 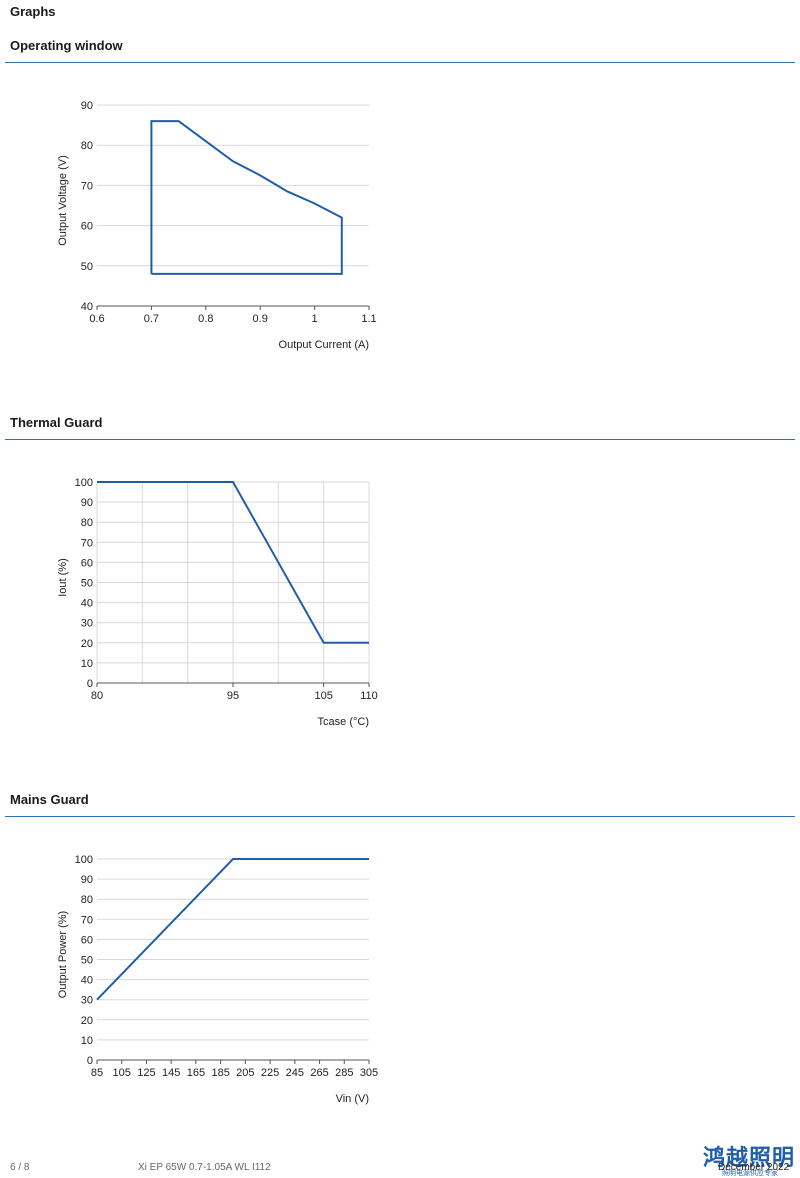 I want to click on x-tick-label: 1.1, so click(x=368, y=319).